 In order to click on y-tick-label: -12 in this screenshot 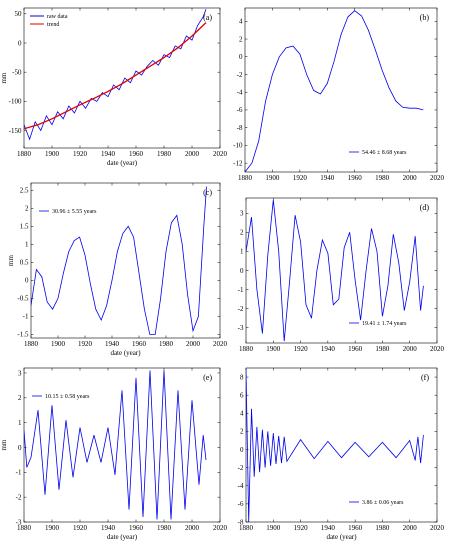, I will do `click(238, 163)`.